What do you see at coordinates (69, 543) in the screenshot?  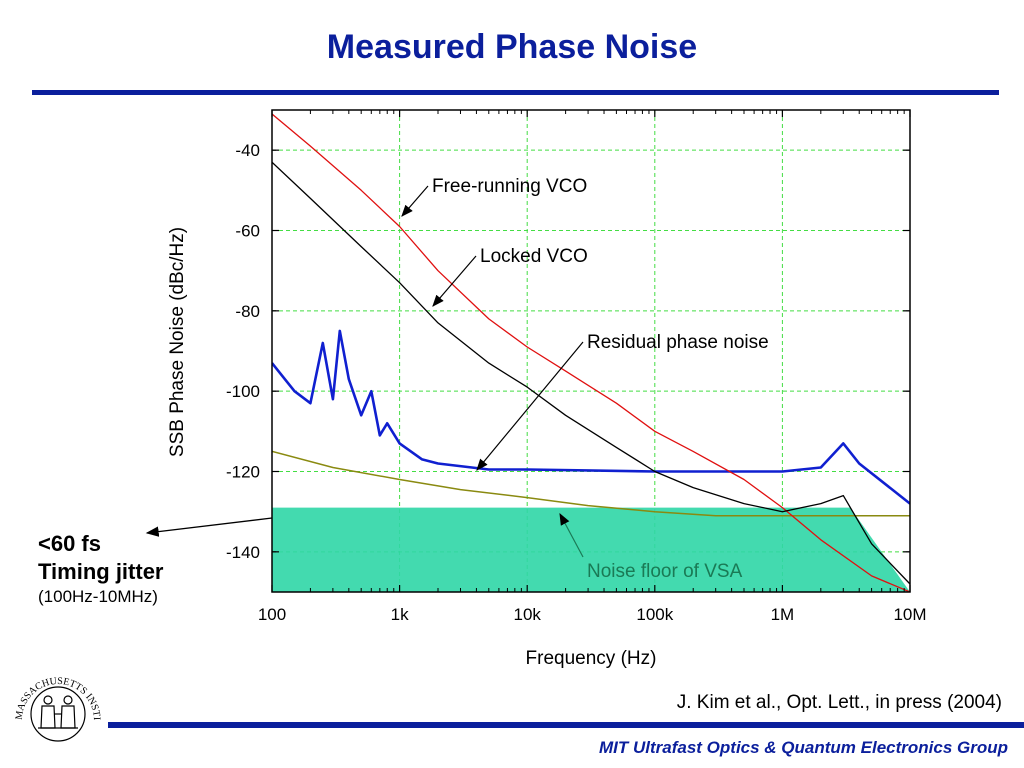 I see `jitter-value: <60 fs` at bounding box center [69, 543].